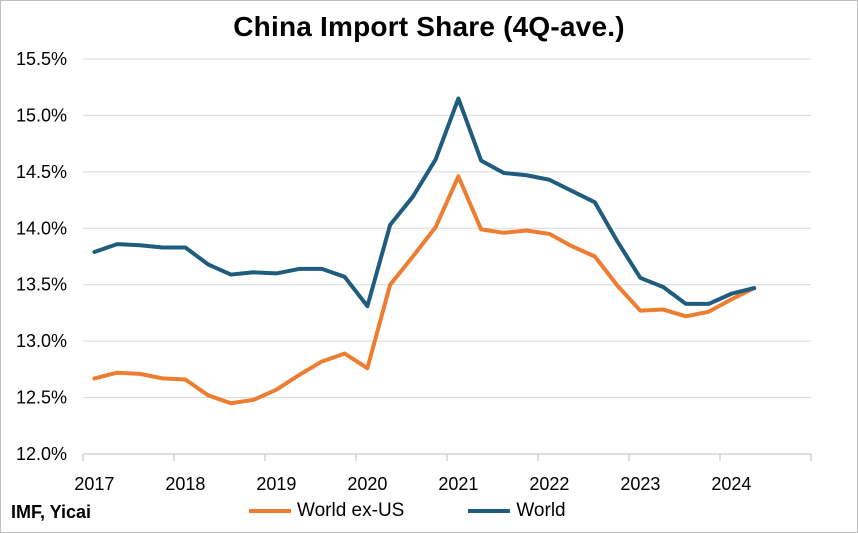  Describe the element at coordinates (731, 484) in the screenshot. I see `x-tick-label: 2024` at that location.